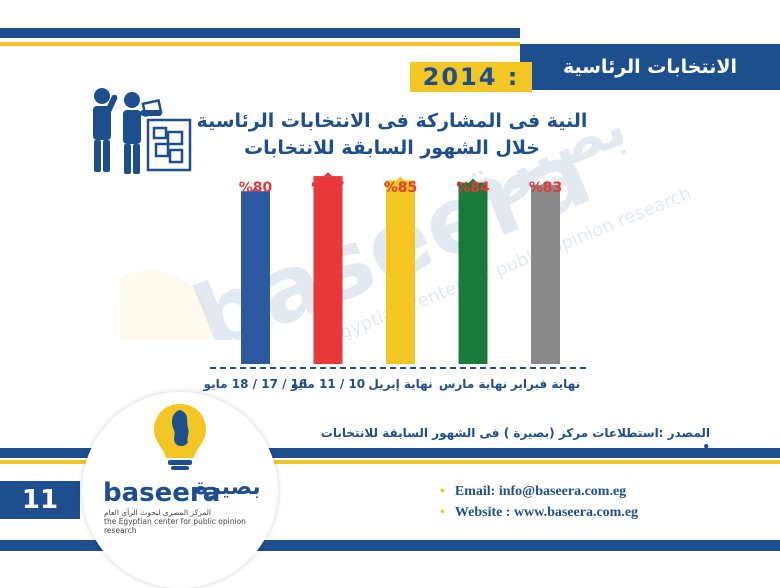 This screenshot has width=780, height=588. Describe the element at coordinates (390, 462) in the screenshot. I see `footer-stripe-yellow` at that location.